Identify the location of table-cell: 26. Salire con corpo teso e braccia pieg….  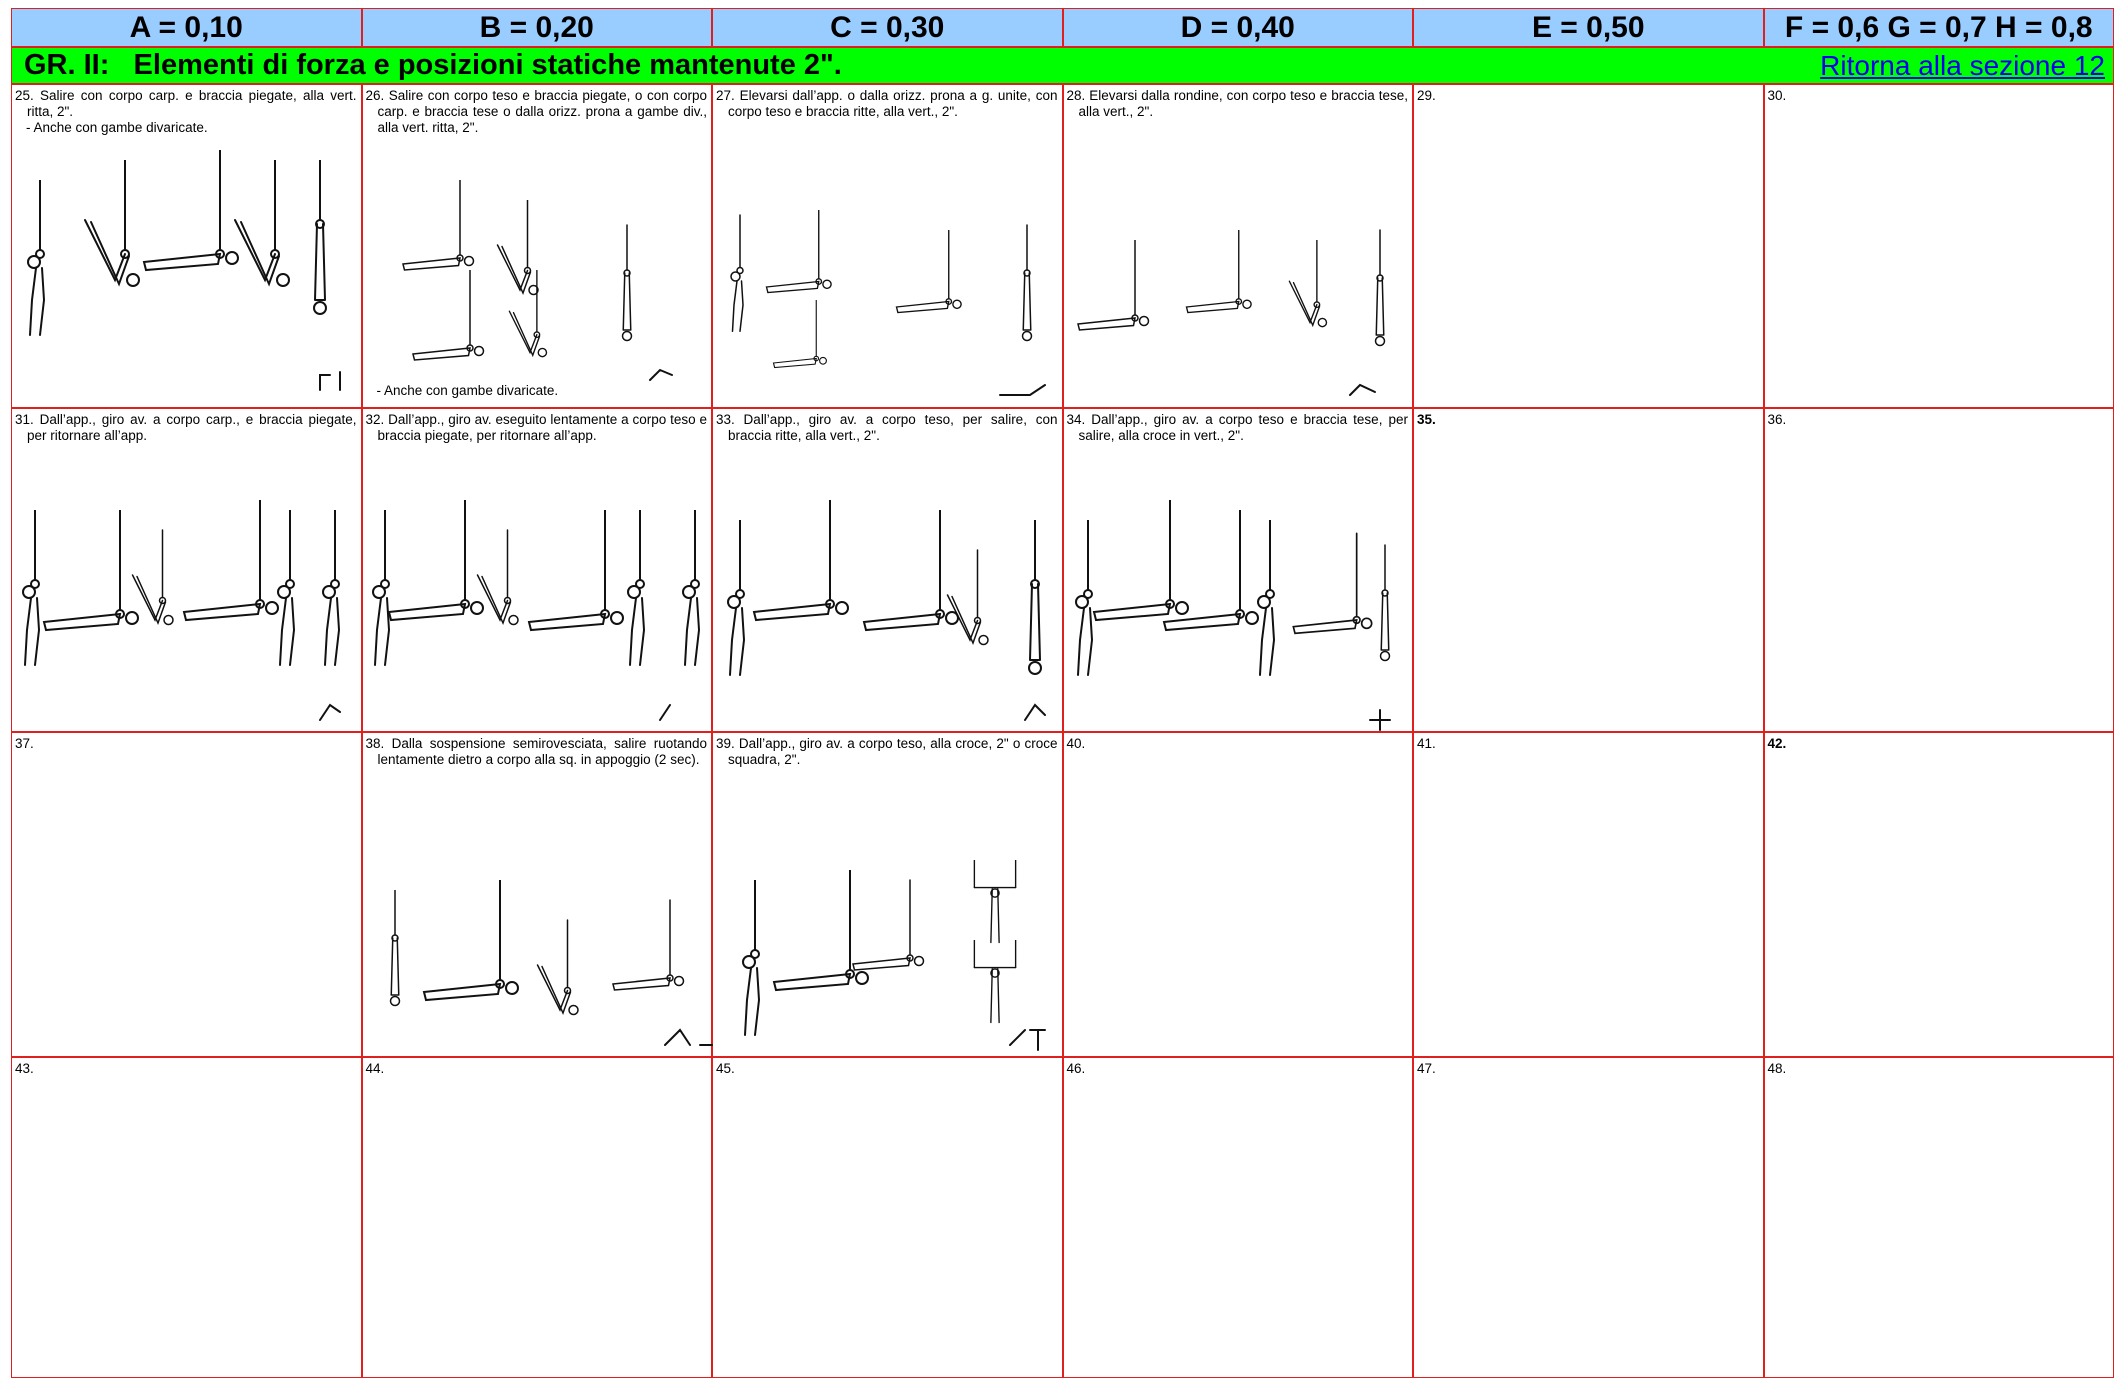
(536, 246).